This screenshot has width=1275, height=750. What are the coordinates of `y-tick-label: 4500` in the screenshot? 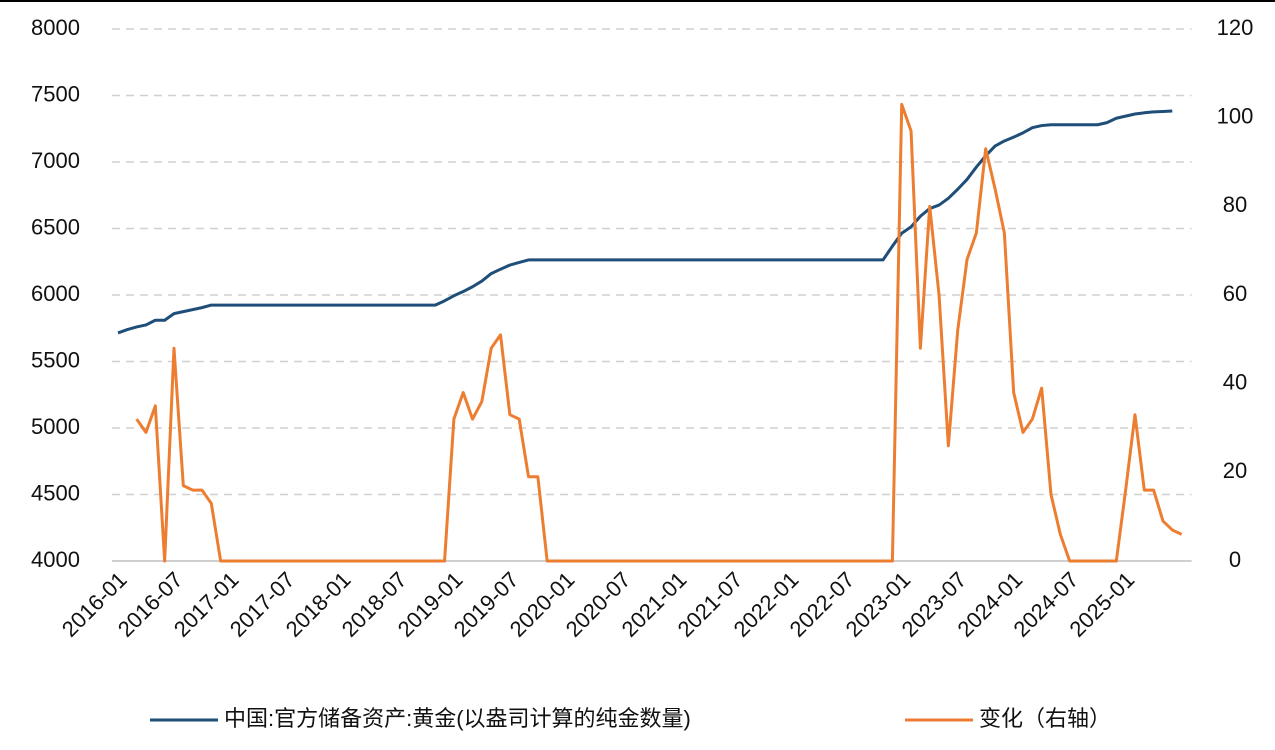 It's located at (55, 492).